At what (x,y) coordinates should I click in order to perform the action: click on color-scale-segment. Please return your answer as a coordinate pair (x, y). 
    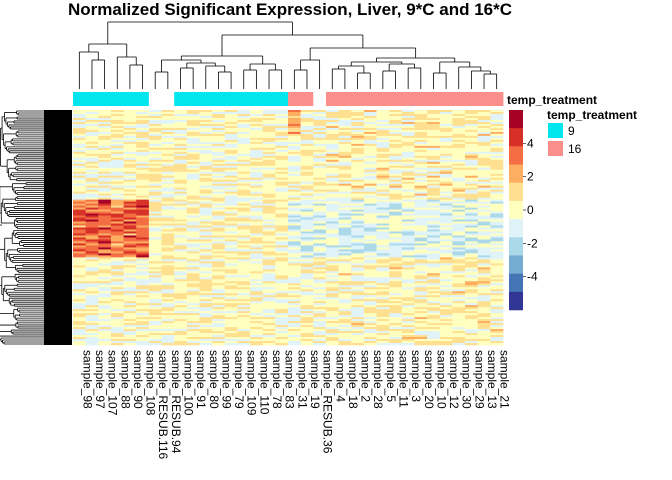
    Looking at the image, I should click on (516, 301).